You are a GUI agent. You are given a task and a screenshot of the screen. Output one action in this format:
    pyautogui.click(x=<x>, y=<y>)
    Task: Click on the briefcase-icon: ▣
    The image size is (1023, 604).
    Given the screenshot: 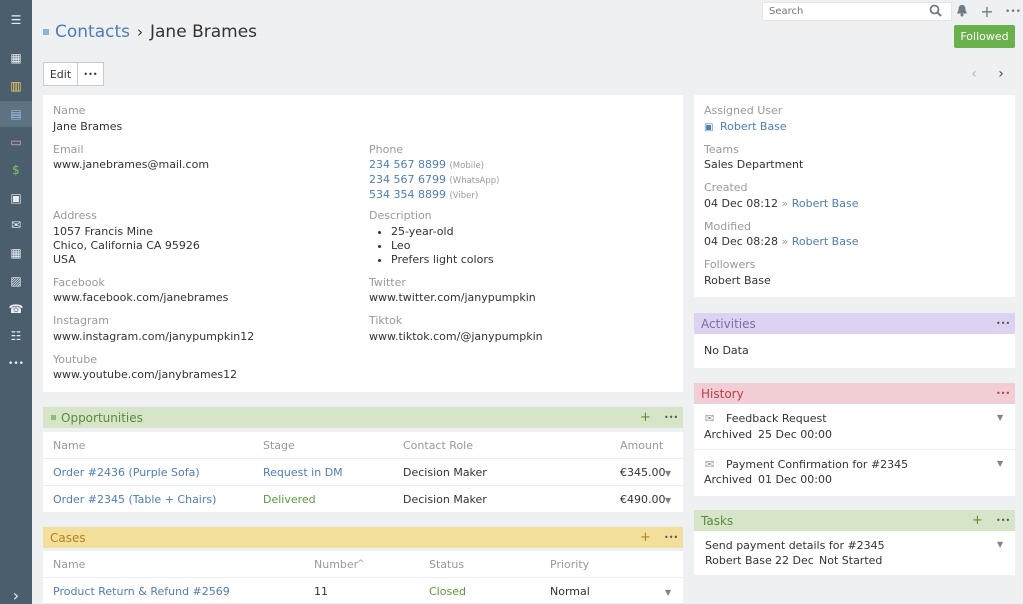 What is the action you would take?
    pyautogui.click(x=16, y=198)
    